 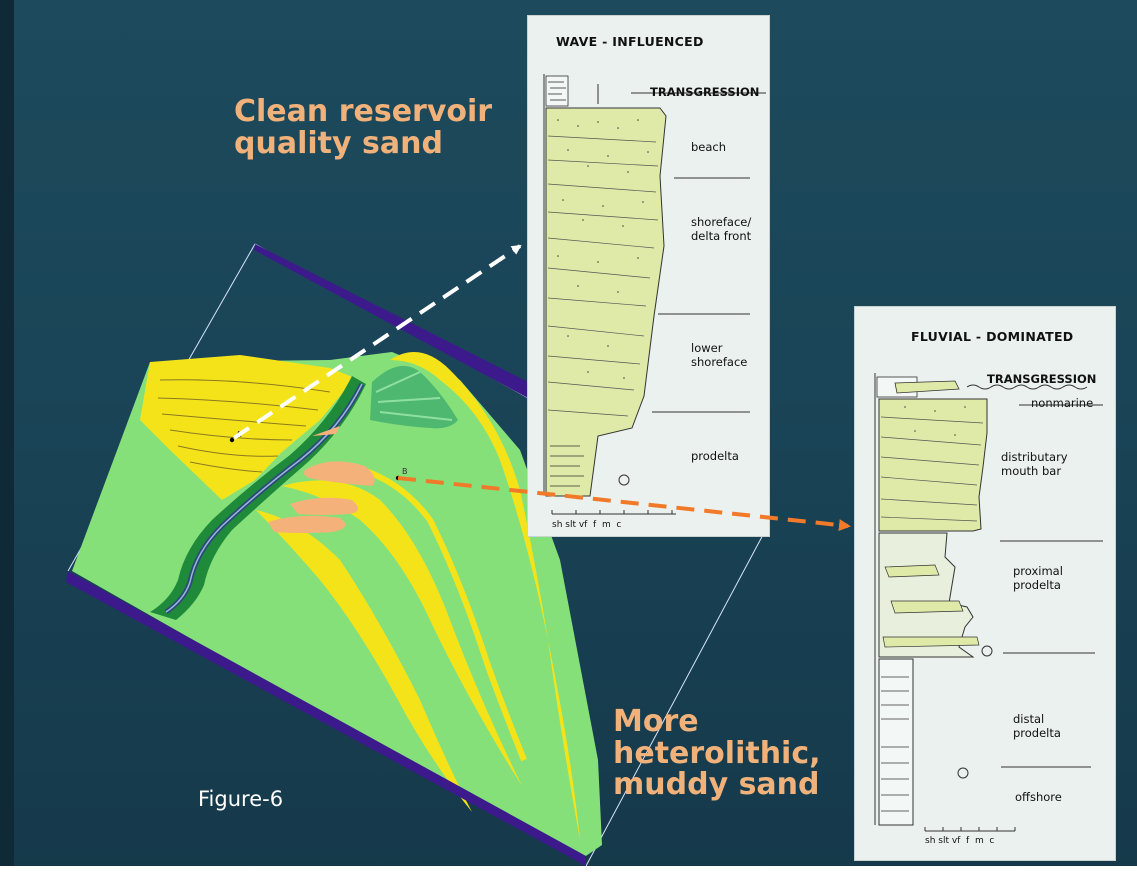 I want to click on heterolithic-line-1: More, so click(x=656, y=721).